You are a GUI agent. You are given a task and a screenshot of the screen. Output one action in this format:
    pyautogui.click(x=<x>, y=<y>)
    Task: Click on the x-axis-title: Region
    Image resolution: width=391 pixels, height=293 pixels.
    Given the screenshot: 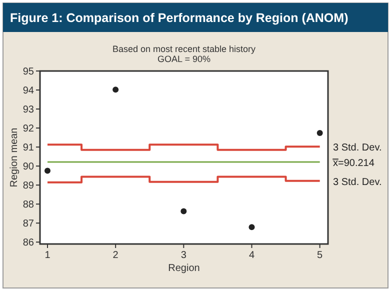 What is the action you would take?
    pyautogui.click(x=184, y=268)
    